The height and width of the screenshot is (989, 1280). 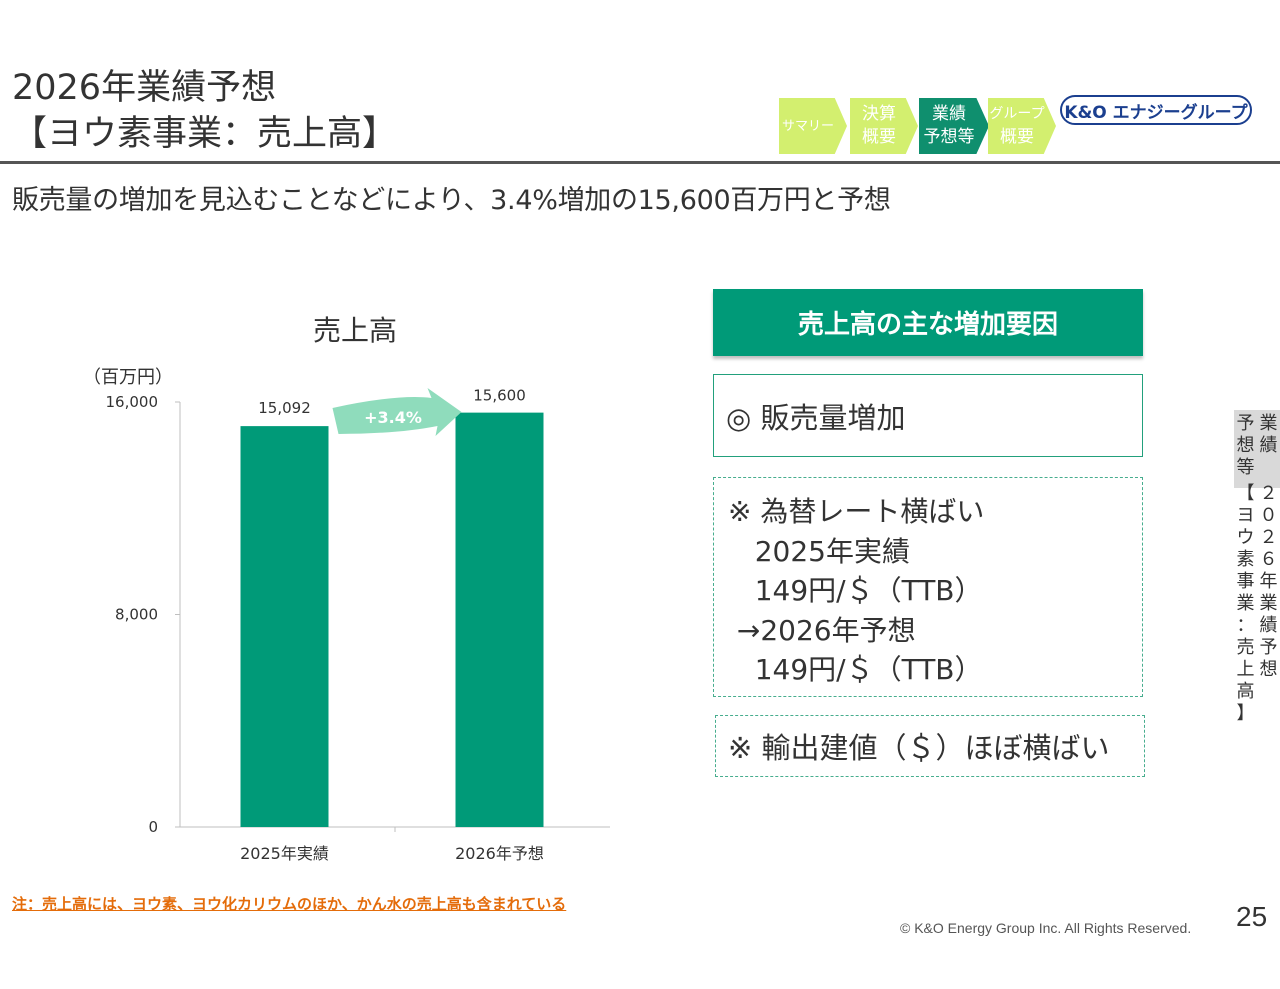 What do you see at coordinates (128, 377) in the screenshot?
I see `y-axis-label: （百万円）` at bounding box center [128, 377].